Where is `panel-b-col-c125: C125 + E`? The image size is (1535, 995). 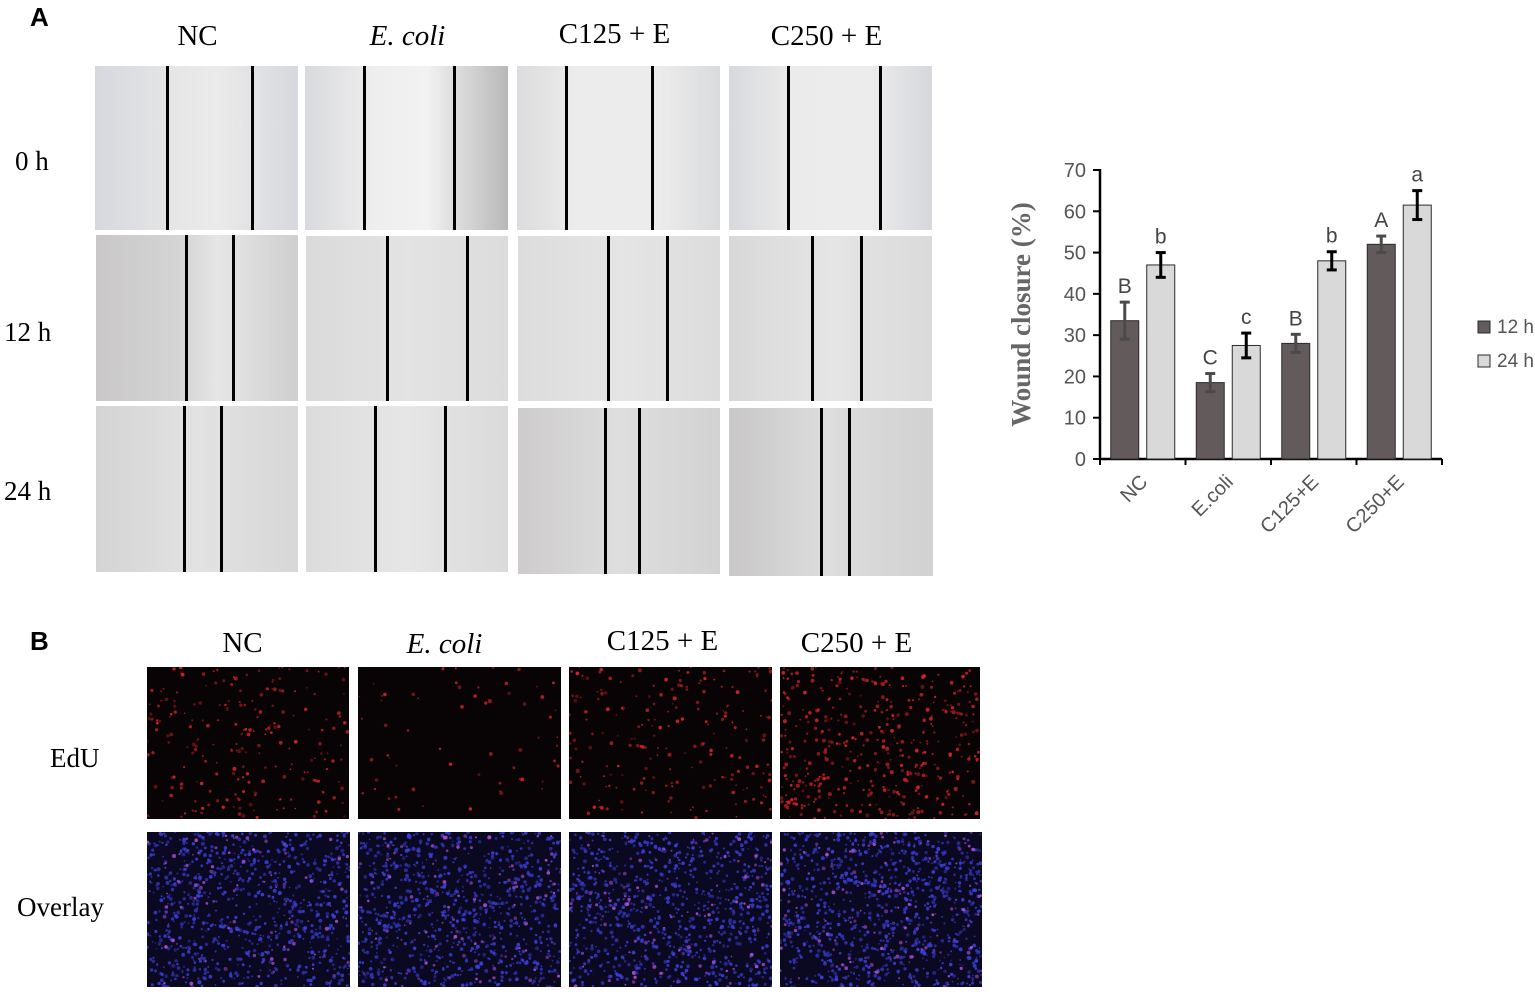
panel-b-col-c125: C125 + E is located at coordinates (662, 641).